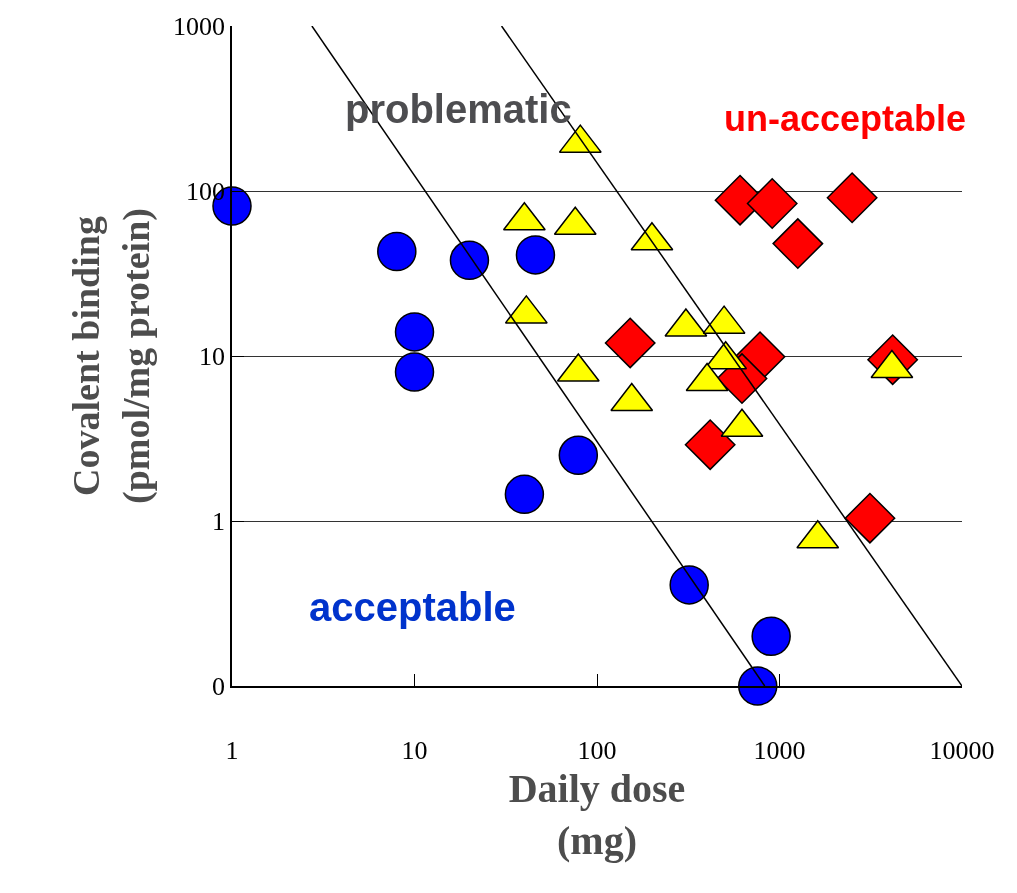 The image size is (1017, 893). What do you see at coordinates (111, 356) in the screenshot?
I see `y-axis-title: Covalent binding (pmol/mg protein)` at bounding box center [111, 356].